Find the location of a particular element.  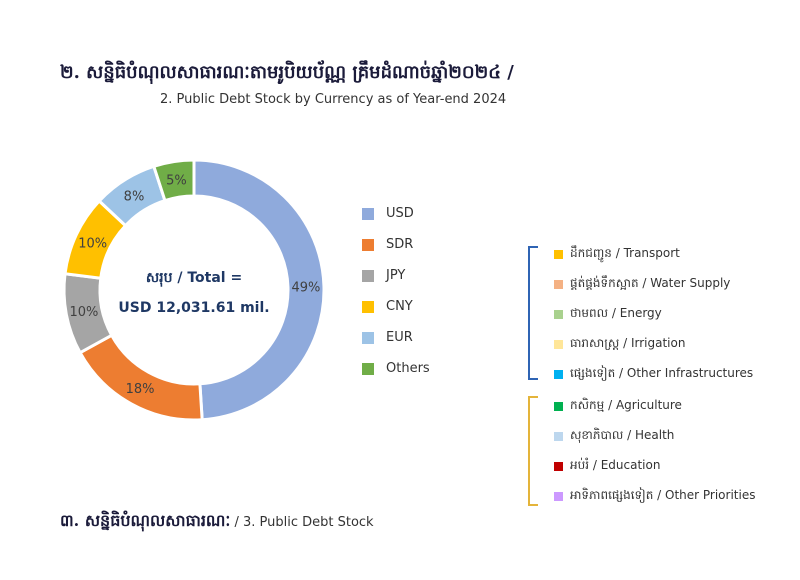

sector-label: ផ្សេងទៀត / Other Infrastructures is located at coordinates (662, 373).